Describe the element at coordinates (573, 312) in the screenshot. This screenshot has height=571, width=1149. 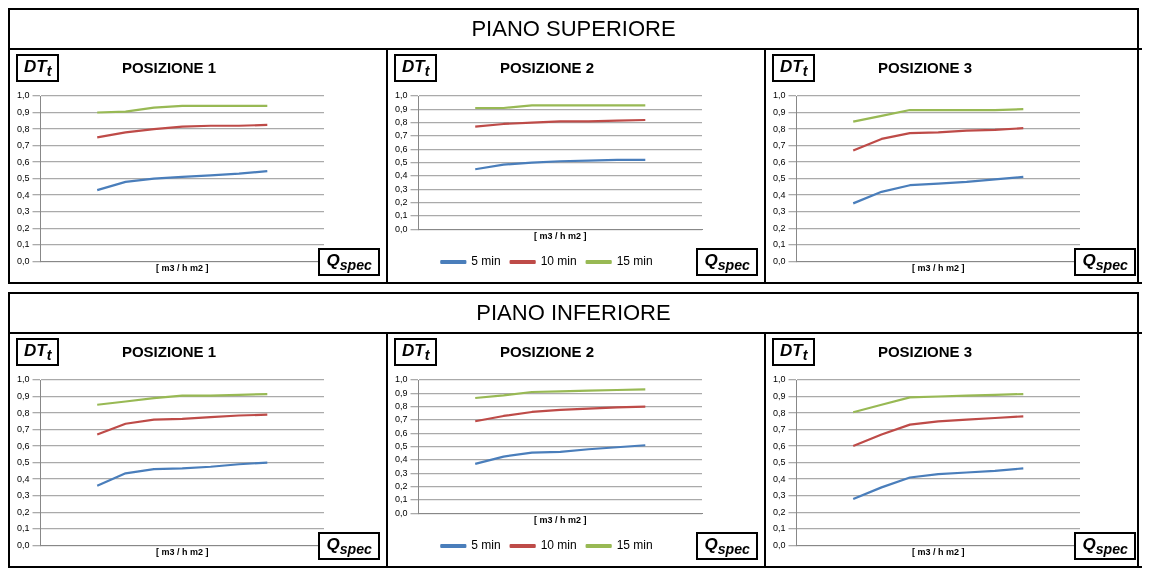
I see `text: PIANO INFERIORE` at that location.